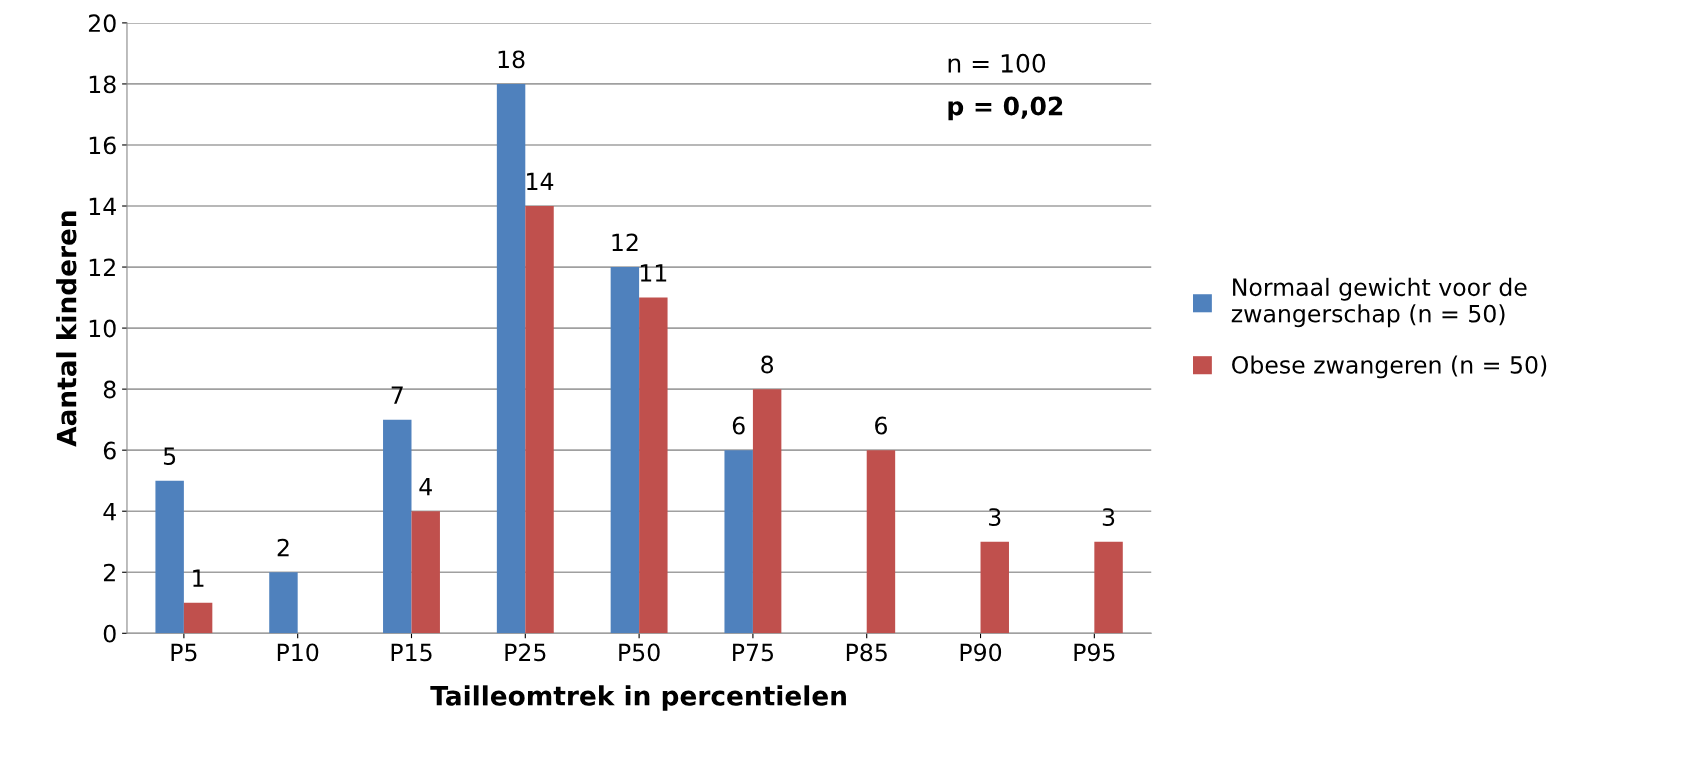 This screenshot has width=1693, height=763. Describe the element at coordinates (625, 242) in the screenshot. I see `data-label: 12` at that location.